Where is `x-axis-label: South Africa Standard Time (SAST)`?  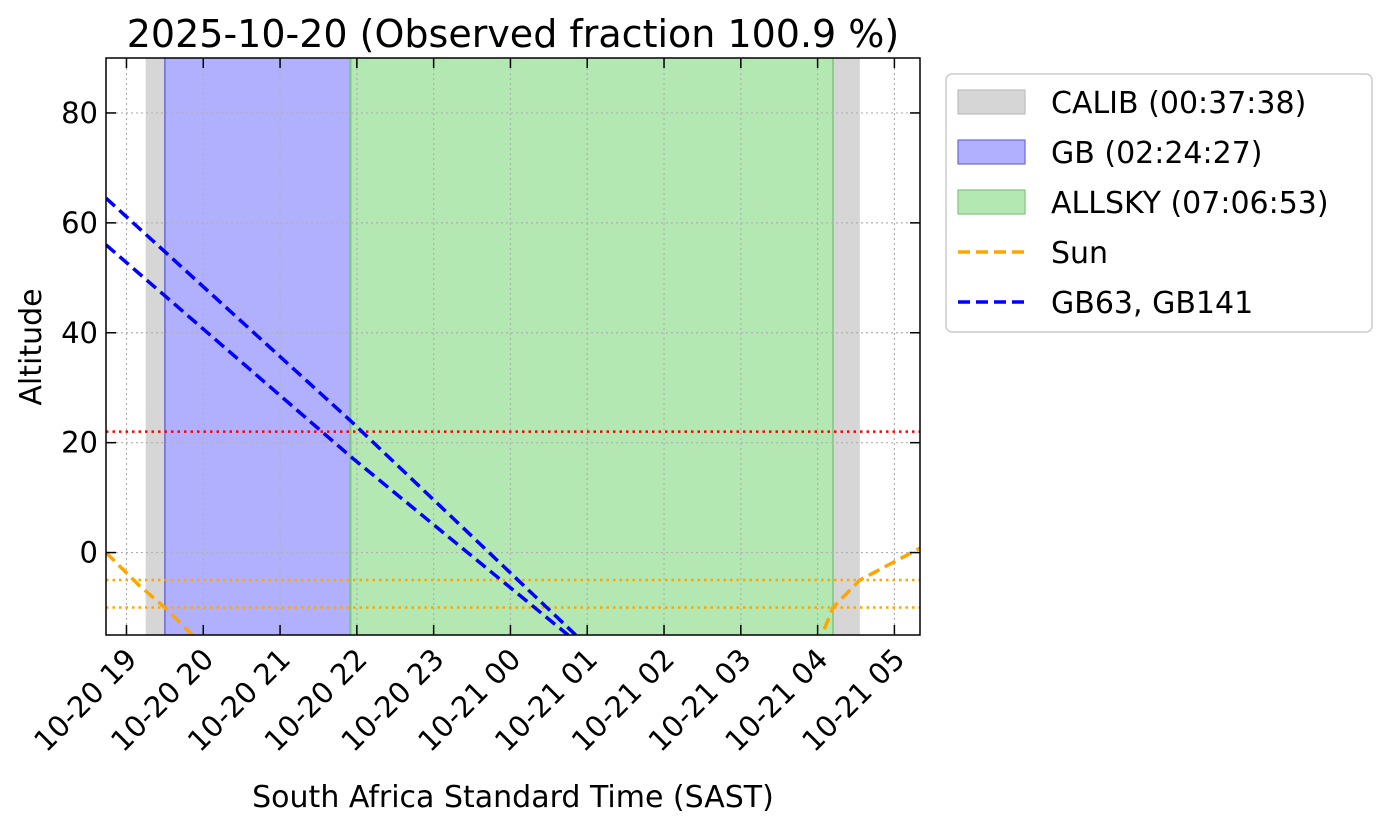
x-axis-label: South Africa Standard Time (SAST) is located at coordinates (513, 797).